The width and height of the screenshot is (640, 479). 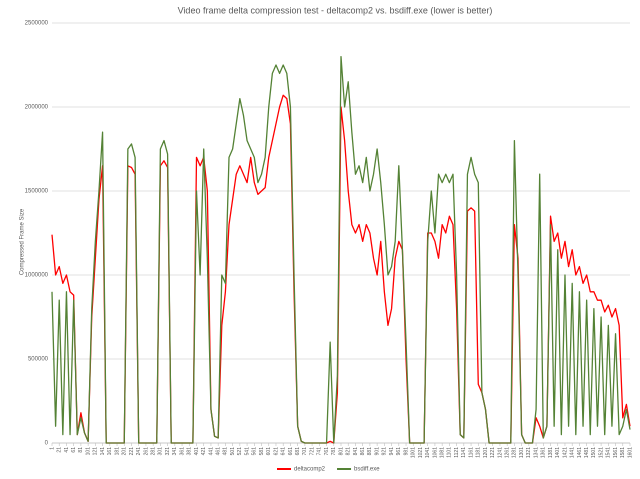 What do you see at coordinates (630, 452) in the screenshot?
I see `x-tick-label: 1601` at bounding box center [630, 452].